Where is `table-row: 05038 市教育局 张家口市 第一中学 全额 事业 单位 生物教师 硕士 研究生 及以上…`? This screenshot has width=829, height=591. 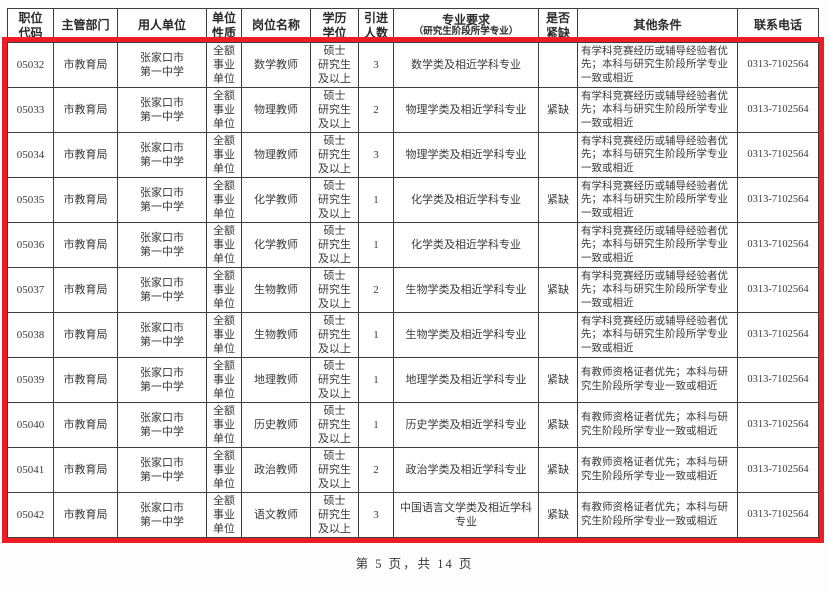
table-row: 05038 市教育局 张家口市 第一中学 全额 事业 单位 生物教师 硕士 研究生 及以上… is located at coordinates (413, 335).